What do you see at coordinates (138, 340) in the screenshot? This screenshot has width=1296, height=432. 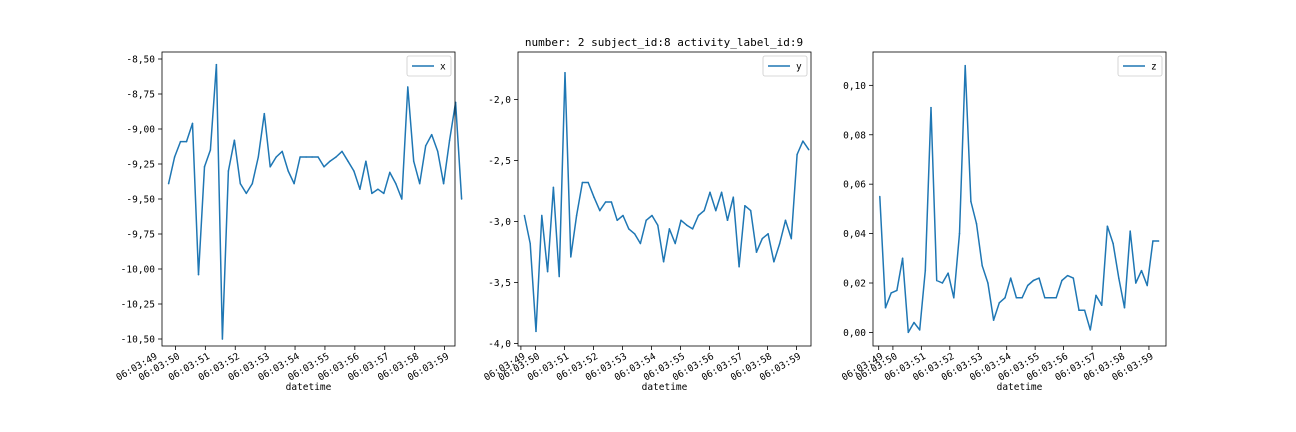 I see `chart-1-ytick-label: -10,50` at bounding box center [138, 340].